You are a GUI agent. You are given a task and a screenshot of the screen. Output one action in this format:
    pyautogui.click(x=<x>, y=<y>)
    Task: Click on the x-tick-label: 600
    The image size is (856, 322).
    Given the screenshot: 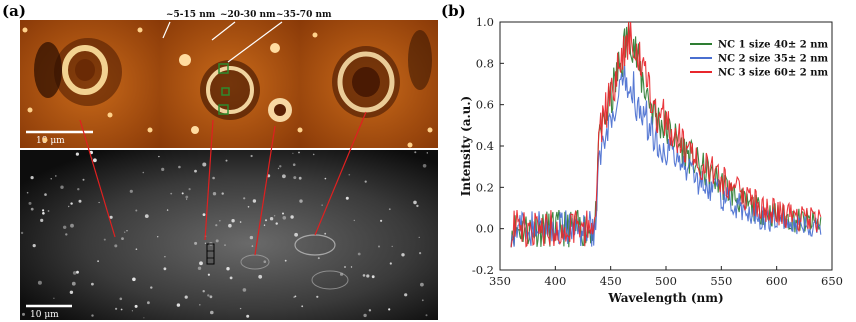 What is the action you would take?
    pyautogui.click(x=777, y=281)
    